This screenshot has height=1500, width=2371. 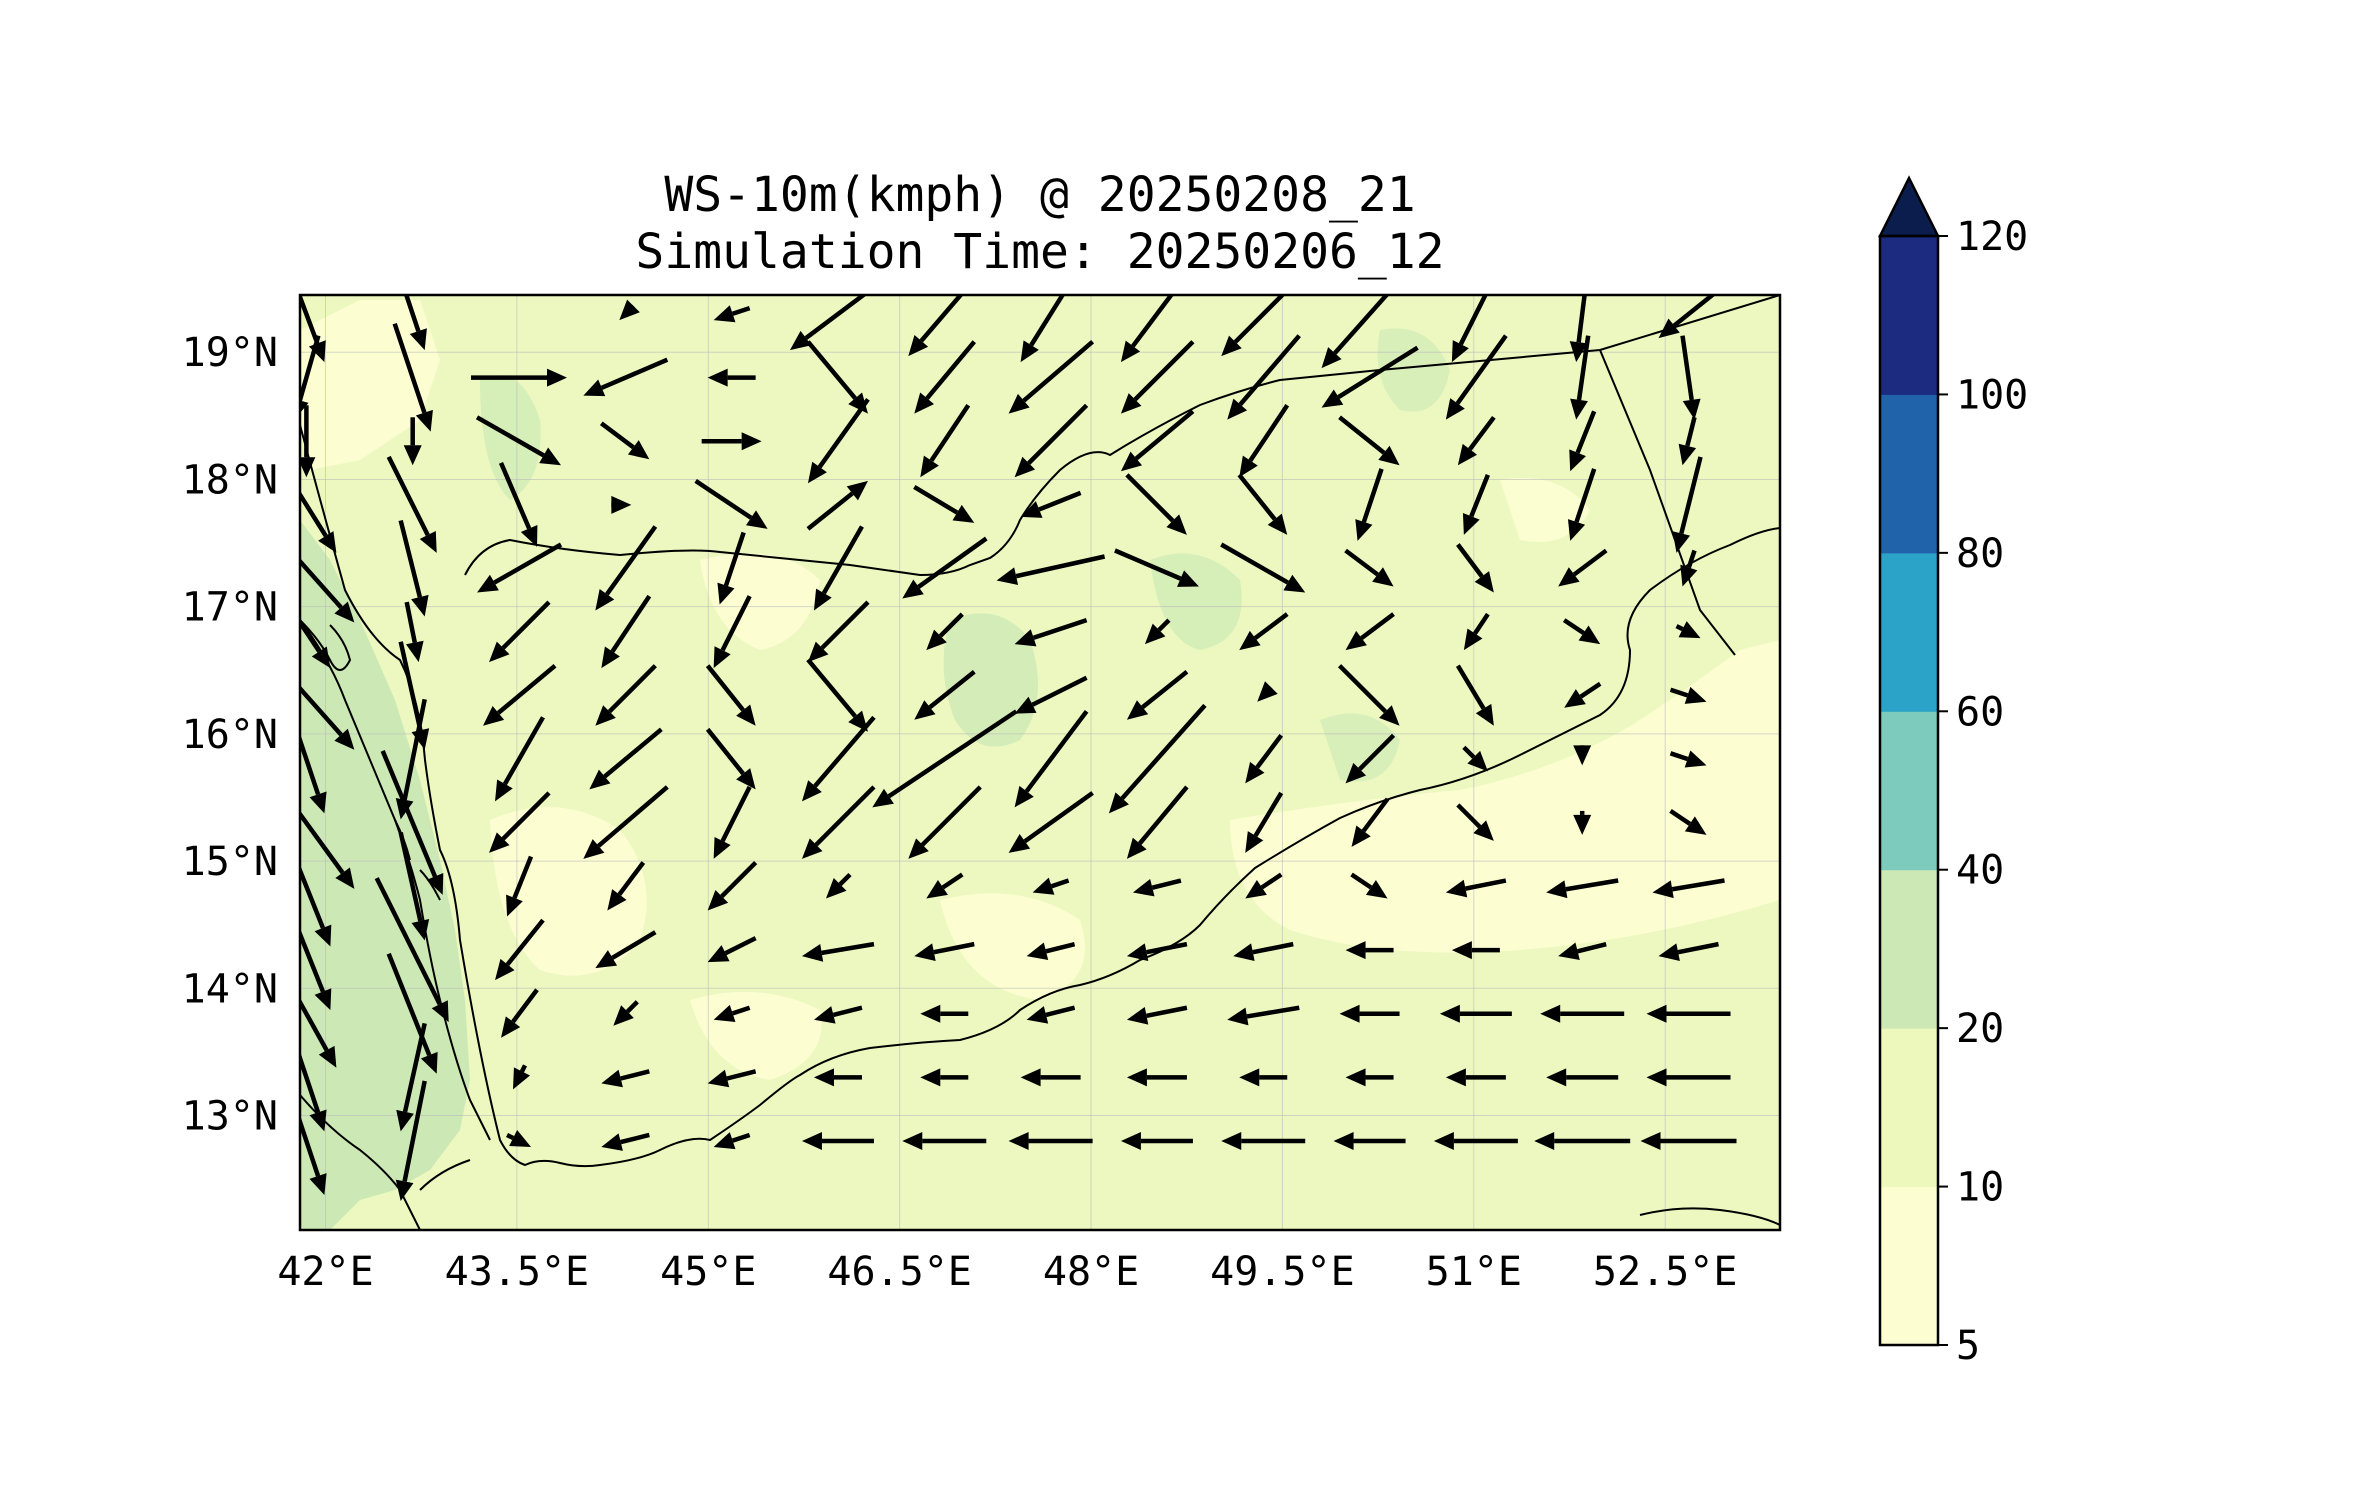 What do you see at coordinates (325, 1272) in the screenshot?
I see `lon-tick-label: 42°E` at bounding box center [325, 1272].